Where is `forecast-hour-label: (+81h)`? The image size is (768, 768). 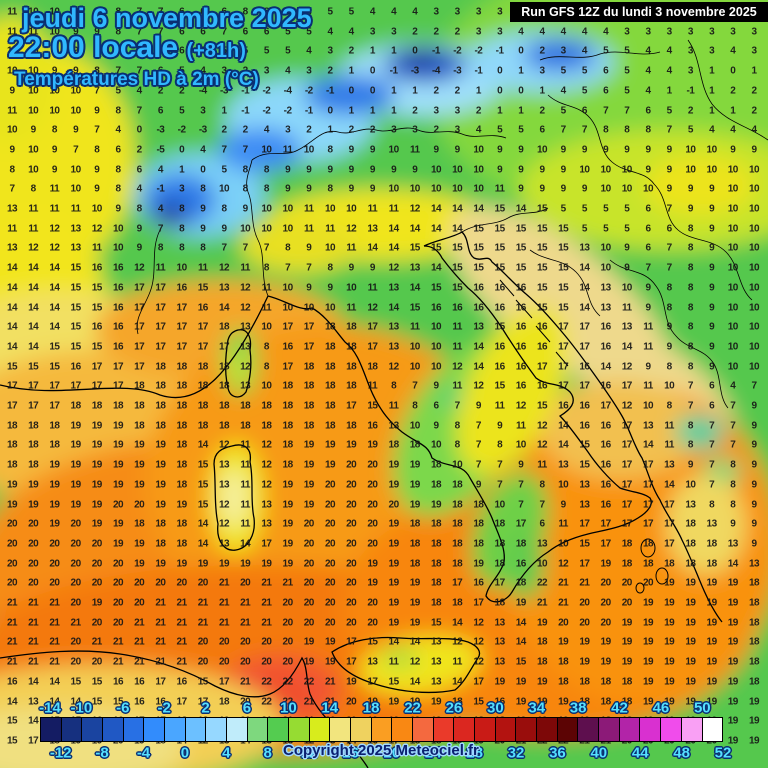 forecast-hour-label: (+81h) is located at coordinates (216, 51).